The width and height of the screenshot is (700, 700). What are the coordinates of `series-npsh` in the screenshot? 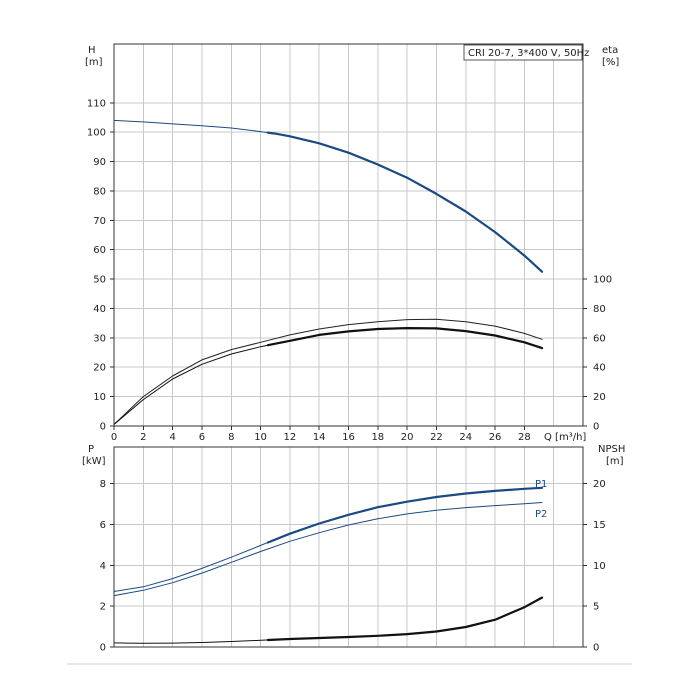 It's located at (328, 620).